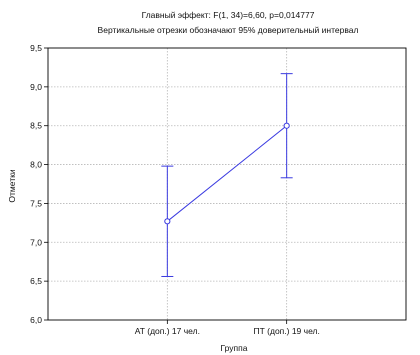  I want to click on y-axis-label: Отметки, so click(12, 185).